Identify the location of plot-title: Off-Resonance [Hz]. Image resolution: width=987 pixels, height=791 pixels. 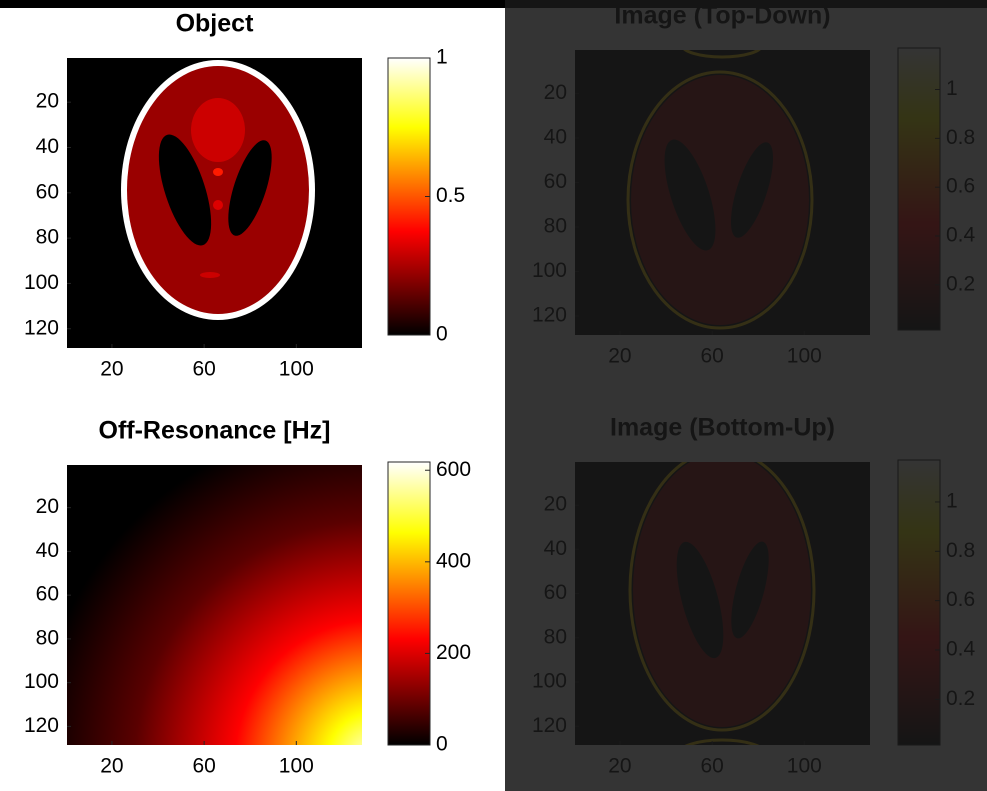
(215, 431).